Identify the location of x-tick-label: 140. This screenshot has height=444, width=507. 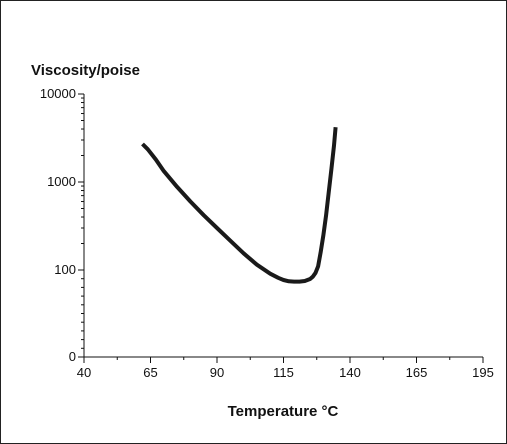
(350, 372).